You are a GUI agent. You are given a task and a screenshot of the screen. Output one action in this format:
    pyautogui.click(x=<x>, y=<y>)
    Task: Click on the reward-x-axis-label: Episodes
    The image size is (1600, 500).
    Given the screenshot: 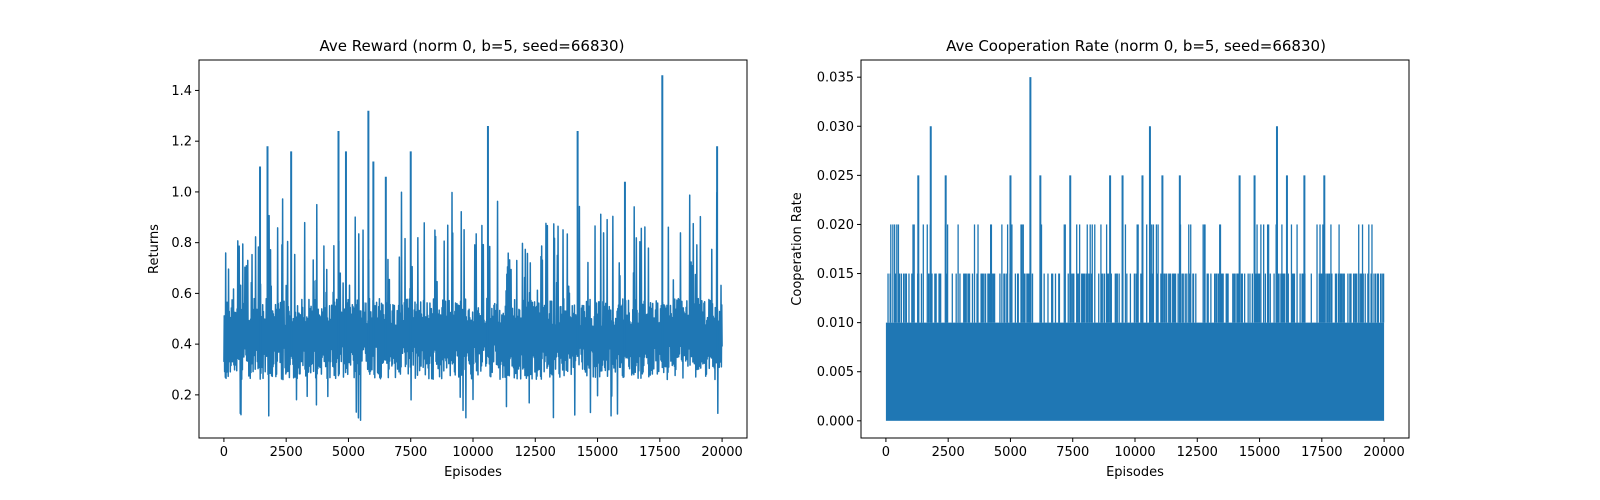 What is the action you would take?
    pyautogui.click(x=473, y=472)
    